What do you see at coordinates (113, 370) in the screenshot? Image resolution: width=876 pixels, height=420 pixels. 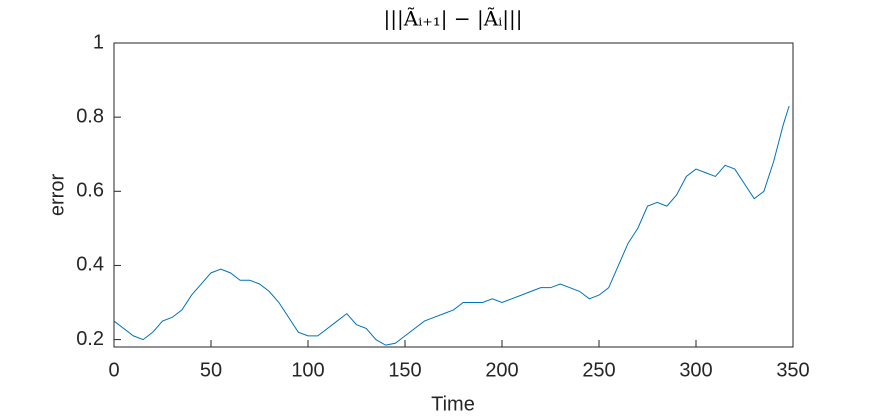 I see `x-tick-label: 0` at bounding box center [113, 370].